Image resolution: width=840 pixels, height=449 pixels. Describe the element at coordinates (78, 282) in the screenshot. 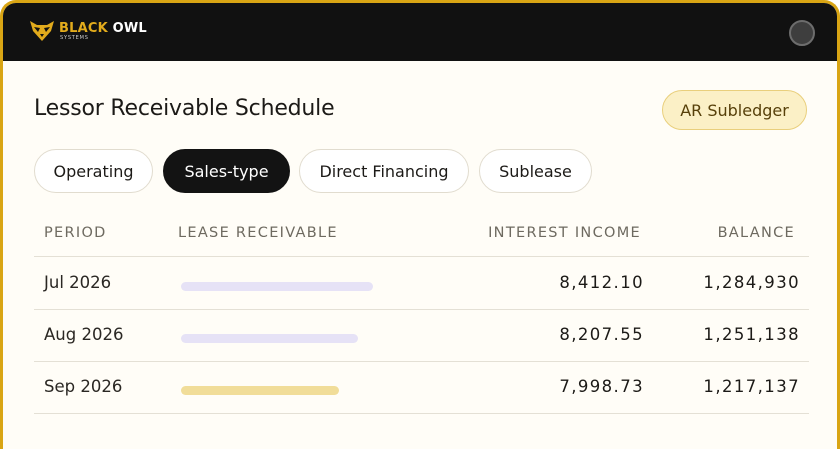

I see `row-period: Jul 2026` at that location.